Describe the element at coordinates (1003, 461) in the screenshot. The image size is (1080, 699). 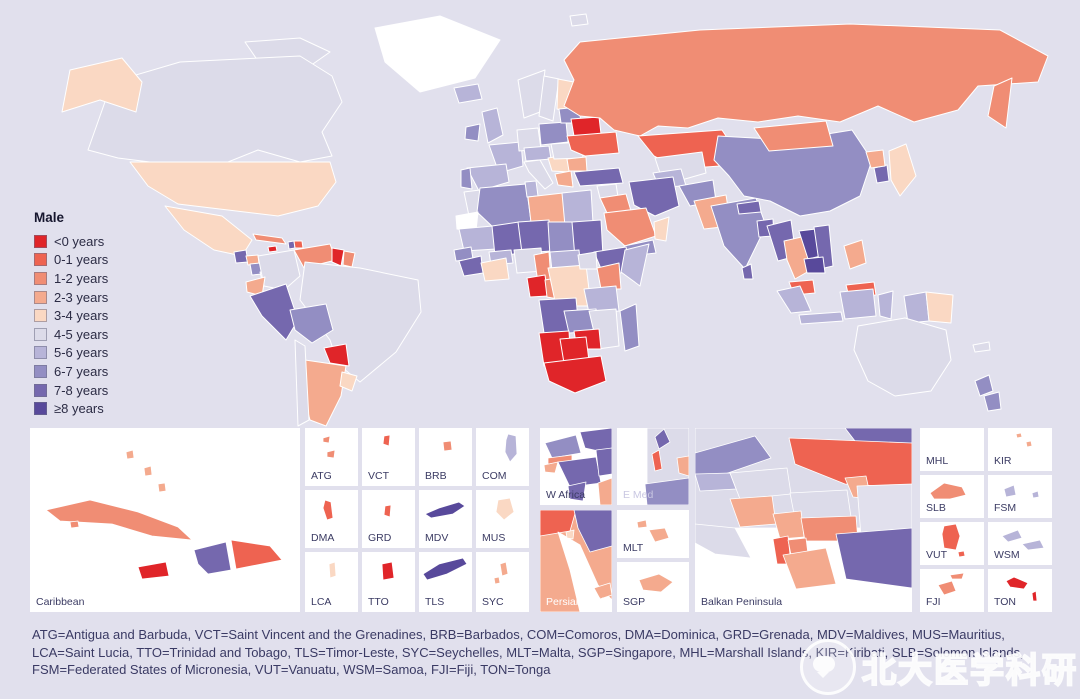
I see `inset-label-kir: KIR` at that location.